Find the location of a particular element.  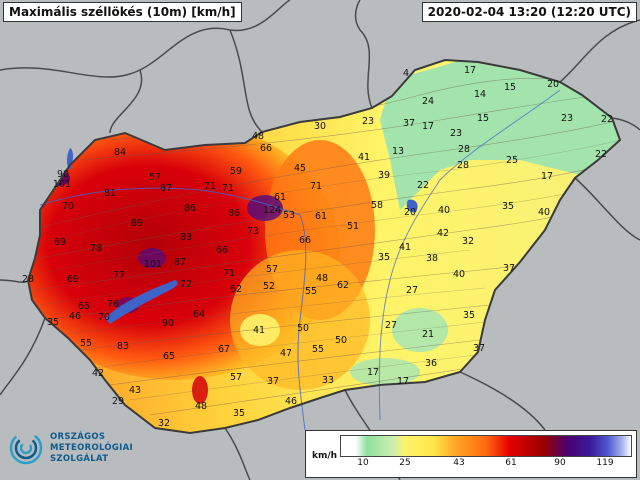

map-title: Maximális széllökés (10m) [km/h] is located at coordinates (122, 12).